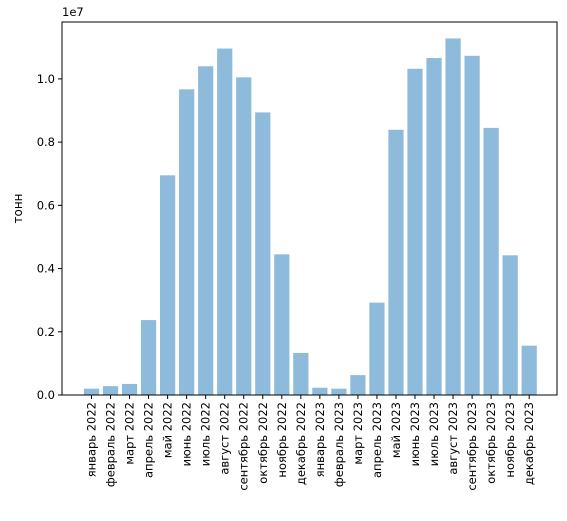 The width and height of the screenshot is (567, 521). I want to click on x-tick-label: сентябрь 2023, so click(472, 446).